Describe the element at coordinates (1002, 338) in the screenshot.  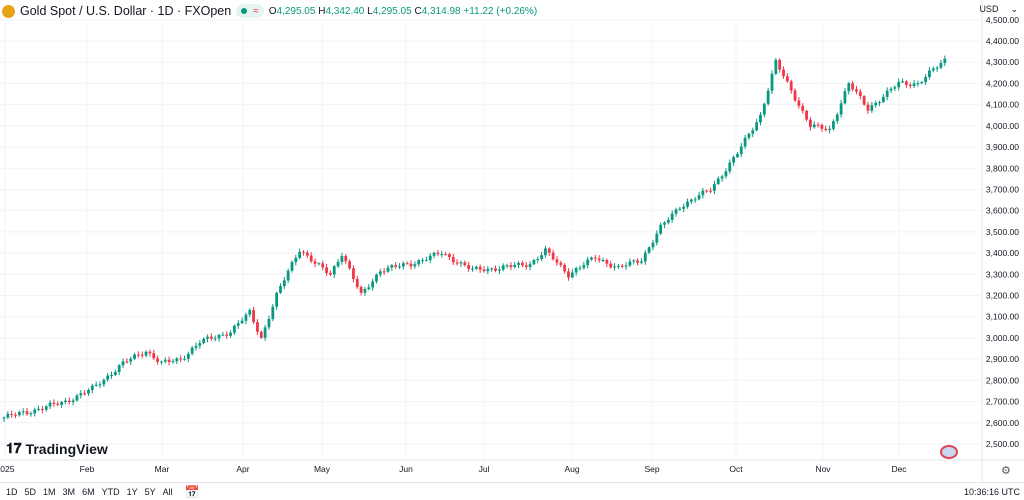
I see `y-tick-label: 3,000.00` at that location.